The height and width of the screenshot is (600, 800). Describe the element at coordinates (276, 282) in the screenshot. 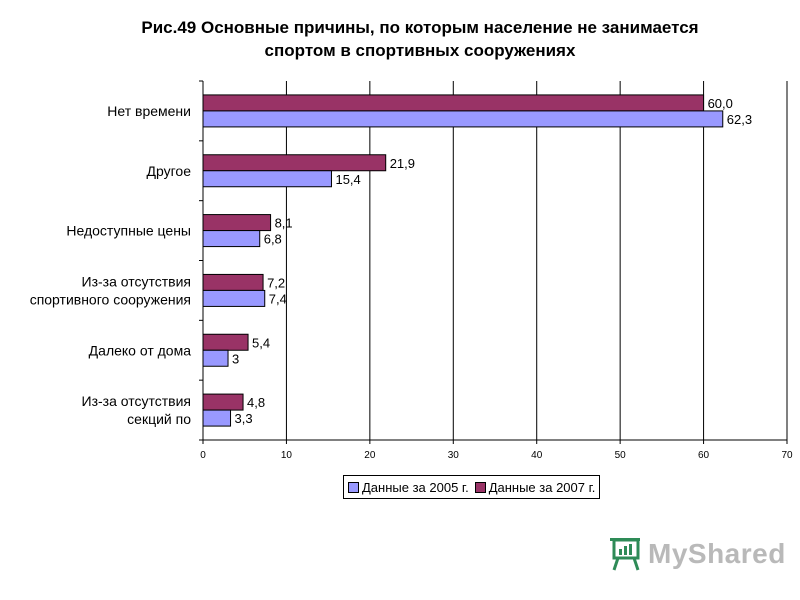

I see `data-label-2007-3: 7,2` at that location.